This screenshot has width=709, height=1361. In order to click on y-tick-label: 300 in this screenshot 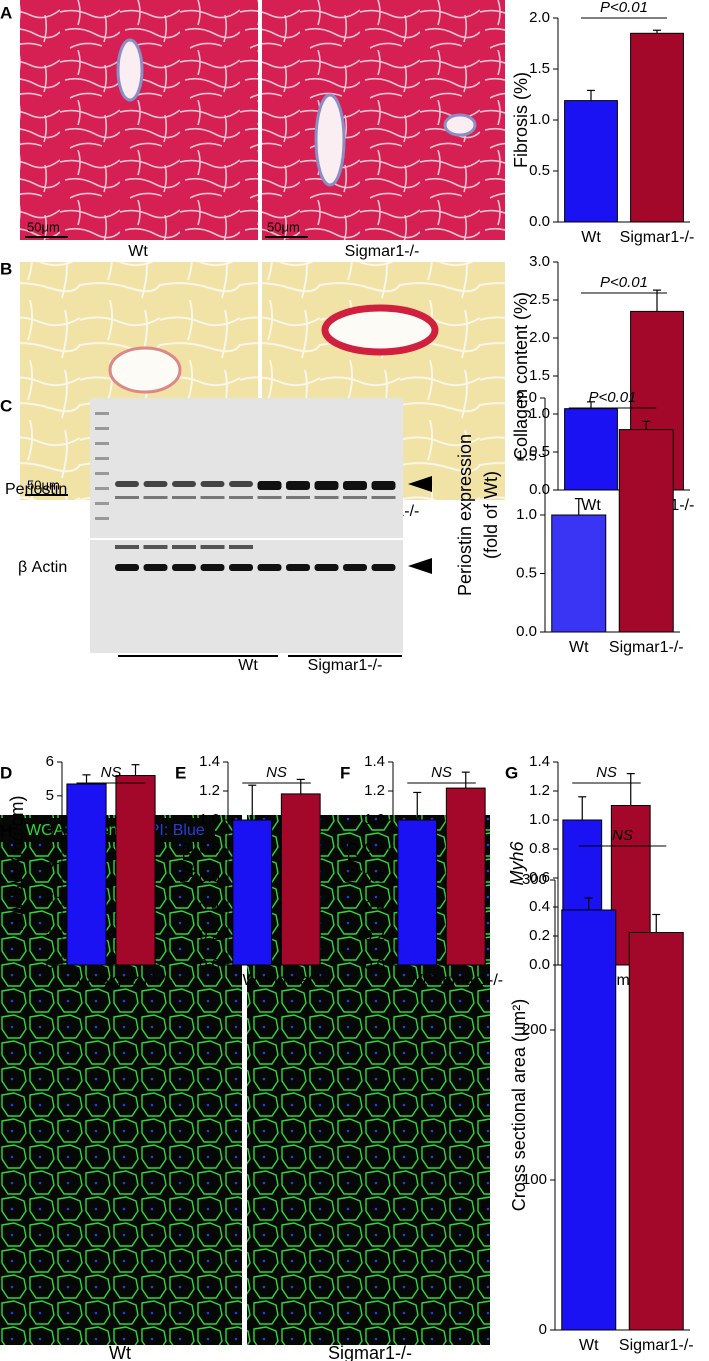, I will do `click(534, 879)`.